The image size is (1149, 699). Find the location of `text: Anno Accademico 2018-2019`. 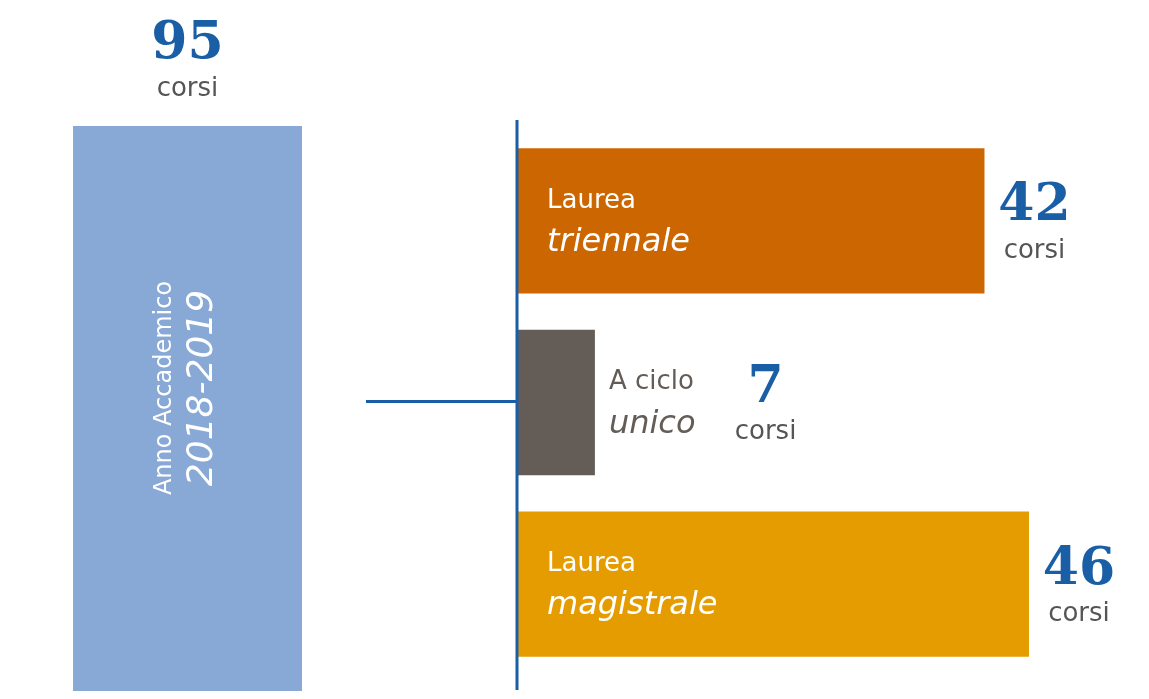

text: Anno Accademico 2018-2019 is located at coordinates (184, 388).